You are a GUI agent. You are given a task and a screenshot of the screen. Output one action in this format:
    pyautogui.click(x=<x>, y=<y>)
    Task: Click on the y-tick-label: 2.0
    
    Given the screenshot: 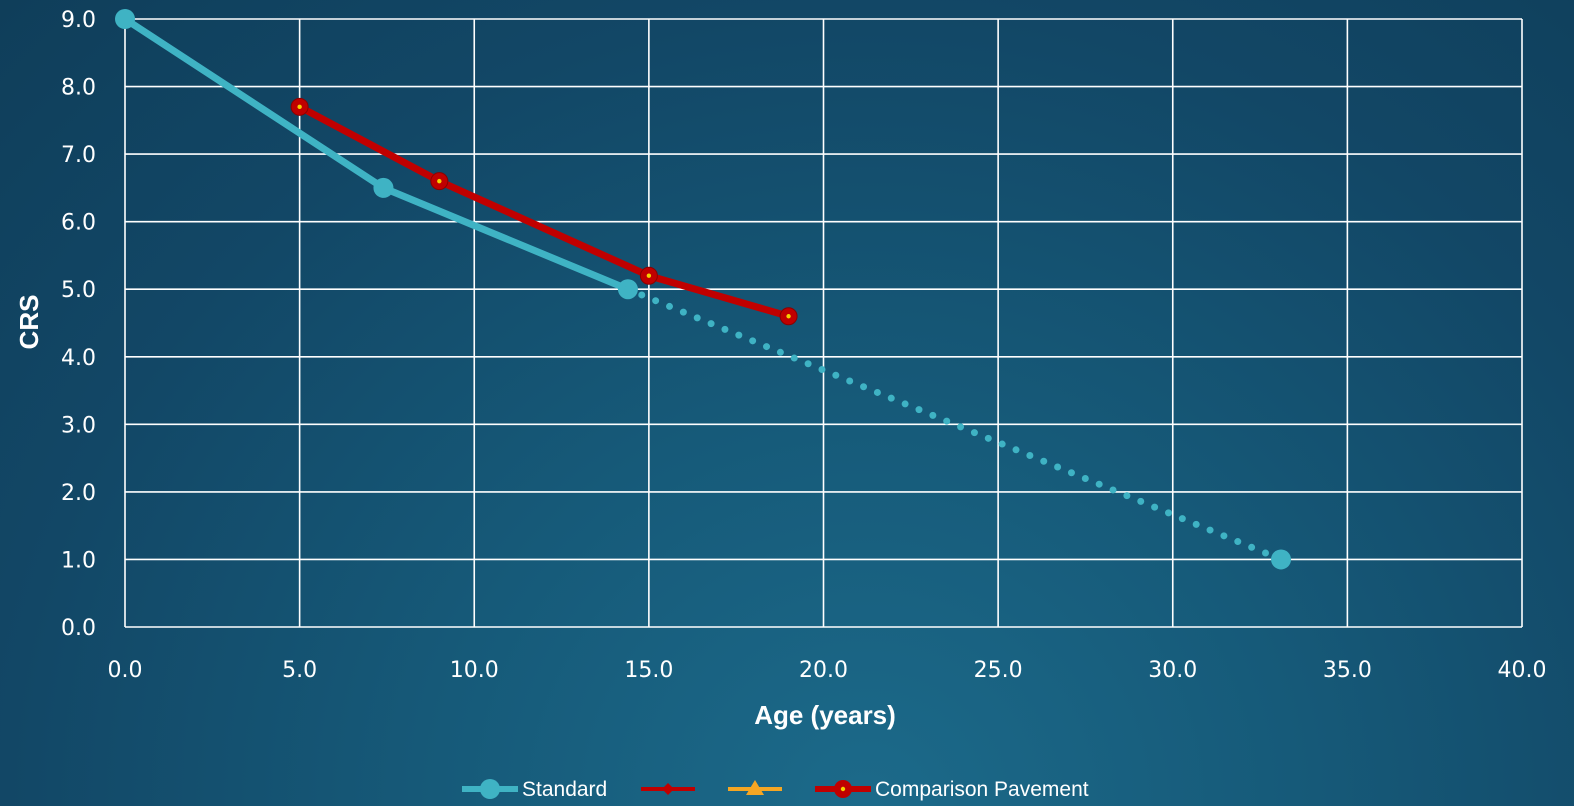 What is the action you would take?
    pyautogui.click(x=78, y=493)
    